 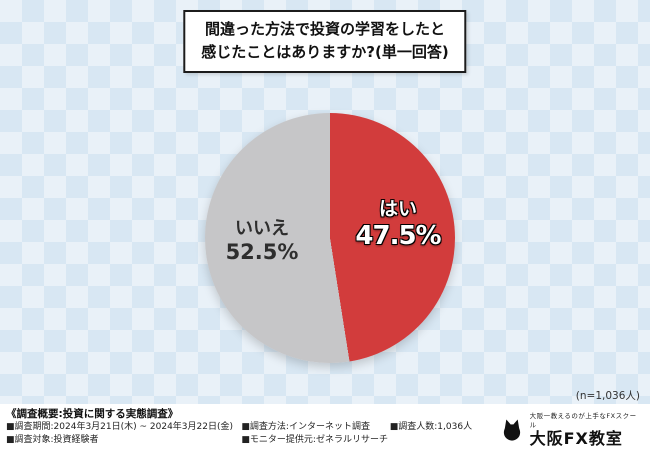 What do you see at coordinates (397, 209) in the screenshot?
I see `yes-label: はい` at bounding box center [397, 209].